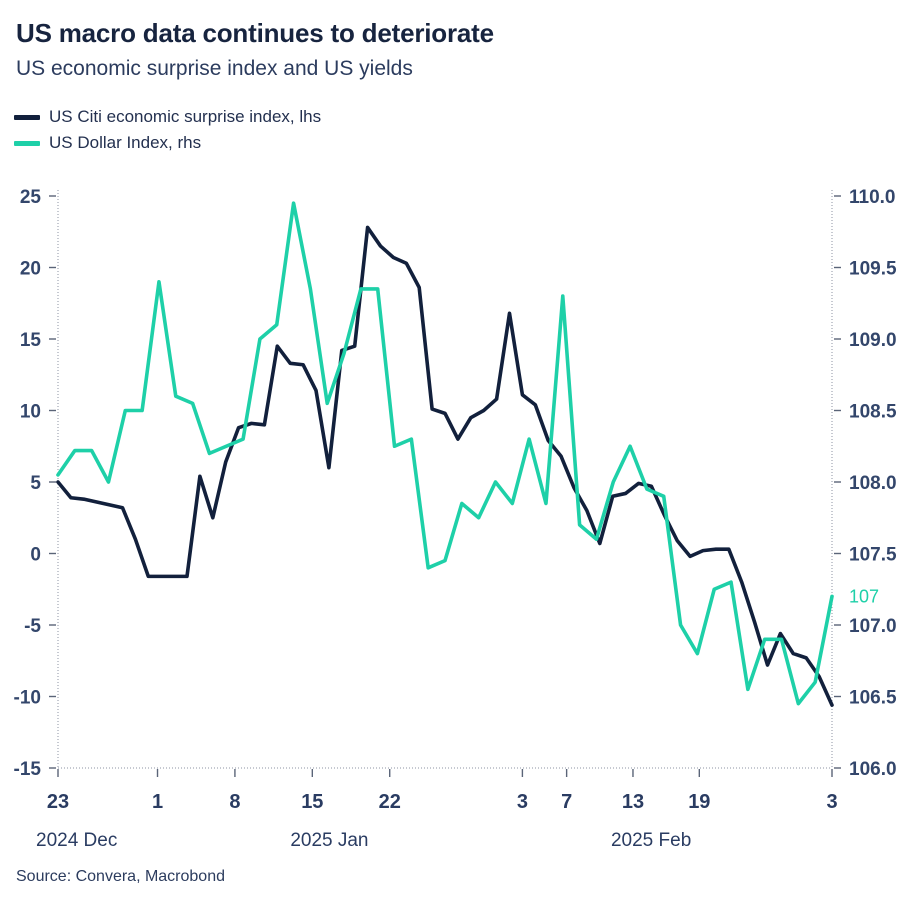 The image size is (908, 908). I want to click on x-tick-label: 8, so click(234, 802).